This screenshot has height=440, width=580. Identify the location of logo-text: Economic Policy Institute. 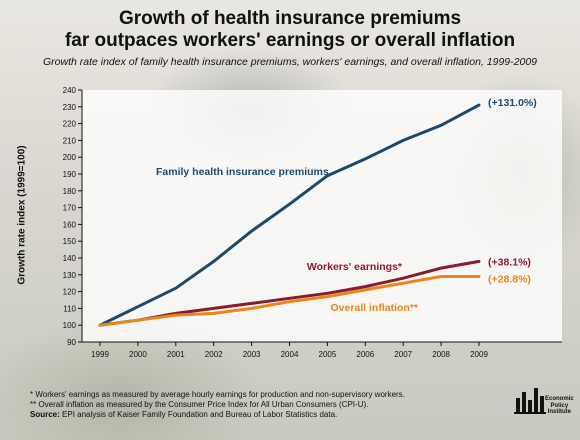
(559, 406).